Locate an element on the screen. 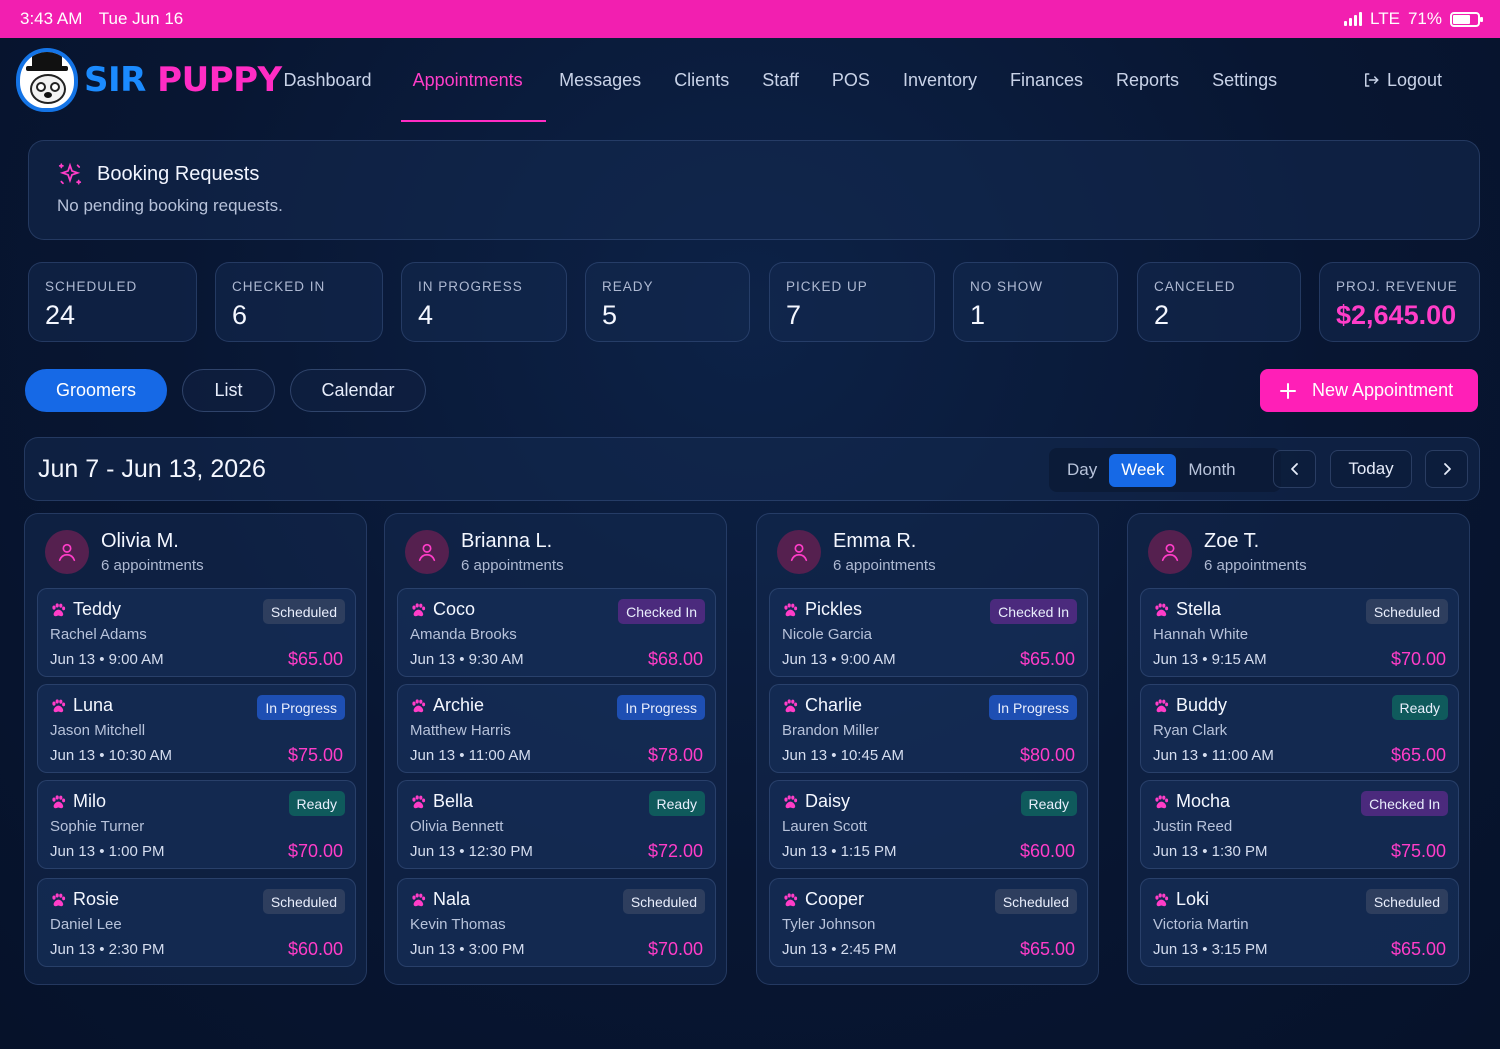  groomer-appointment-count: 6 appointments is located at coordinates (884, 565).